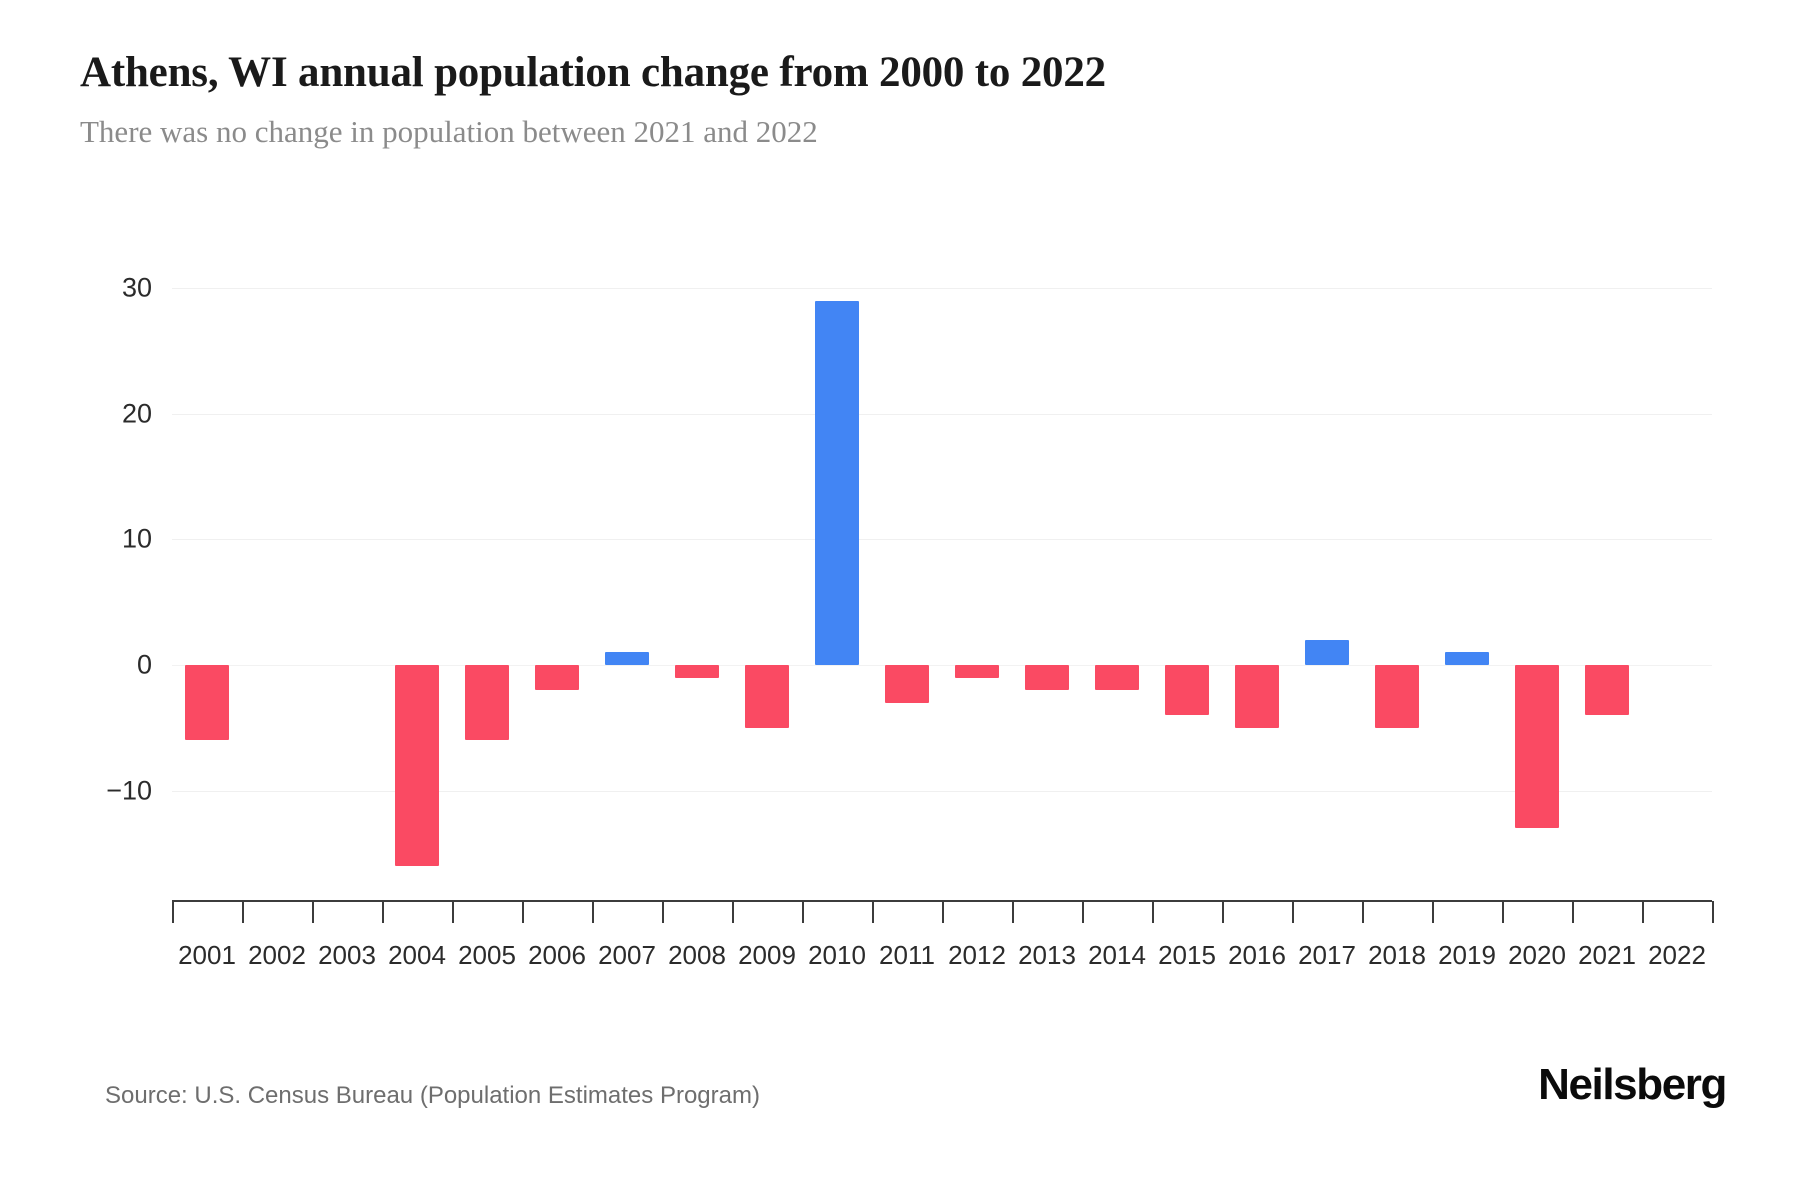 The height and width of the screenshot is (1200, 1800). I want to click on x-axis-tick-label: 2009, so click(767, 955).